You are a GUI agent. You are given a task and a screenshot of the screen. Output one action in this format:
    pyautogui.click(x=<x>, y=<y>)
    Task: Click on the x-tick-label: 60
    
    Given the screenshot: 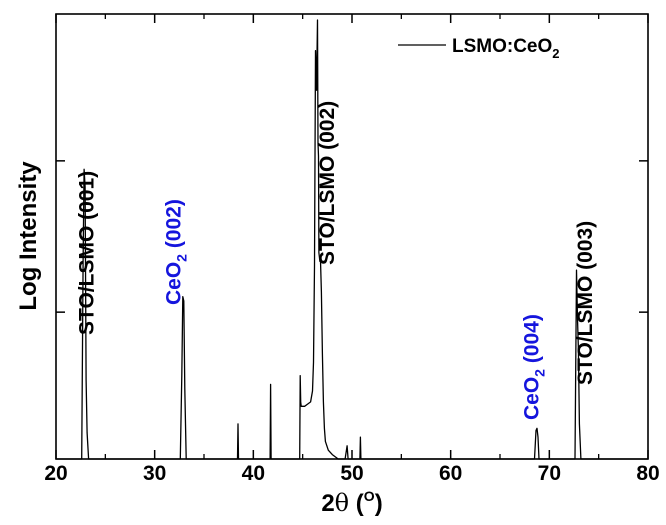 What is the action you would take?
    pyautogui.click(x=450, y=473)
    